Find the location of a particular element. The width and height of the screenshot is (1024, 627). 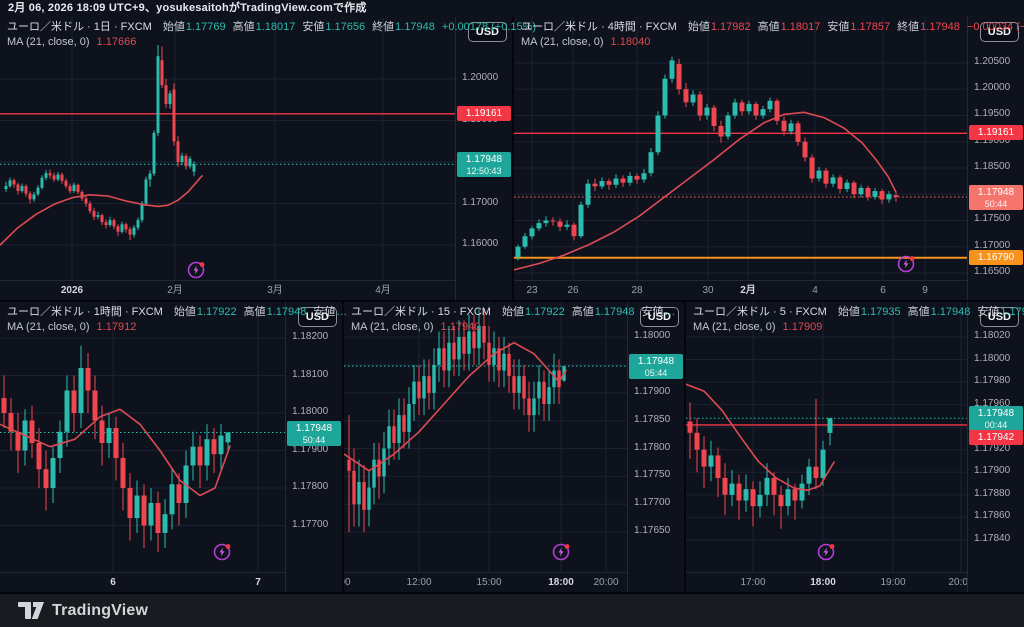

price-tick: 1.17750 is located at coordinates (652, 475).